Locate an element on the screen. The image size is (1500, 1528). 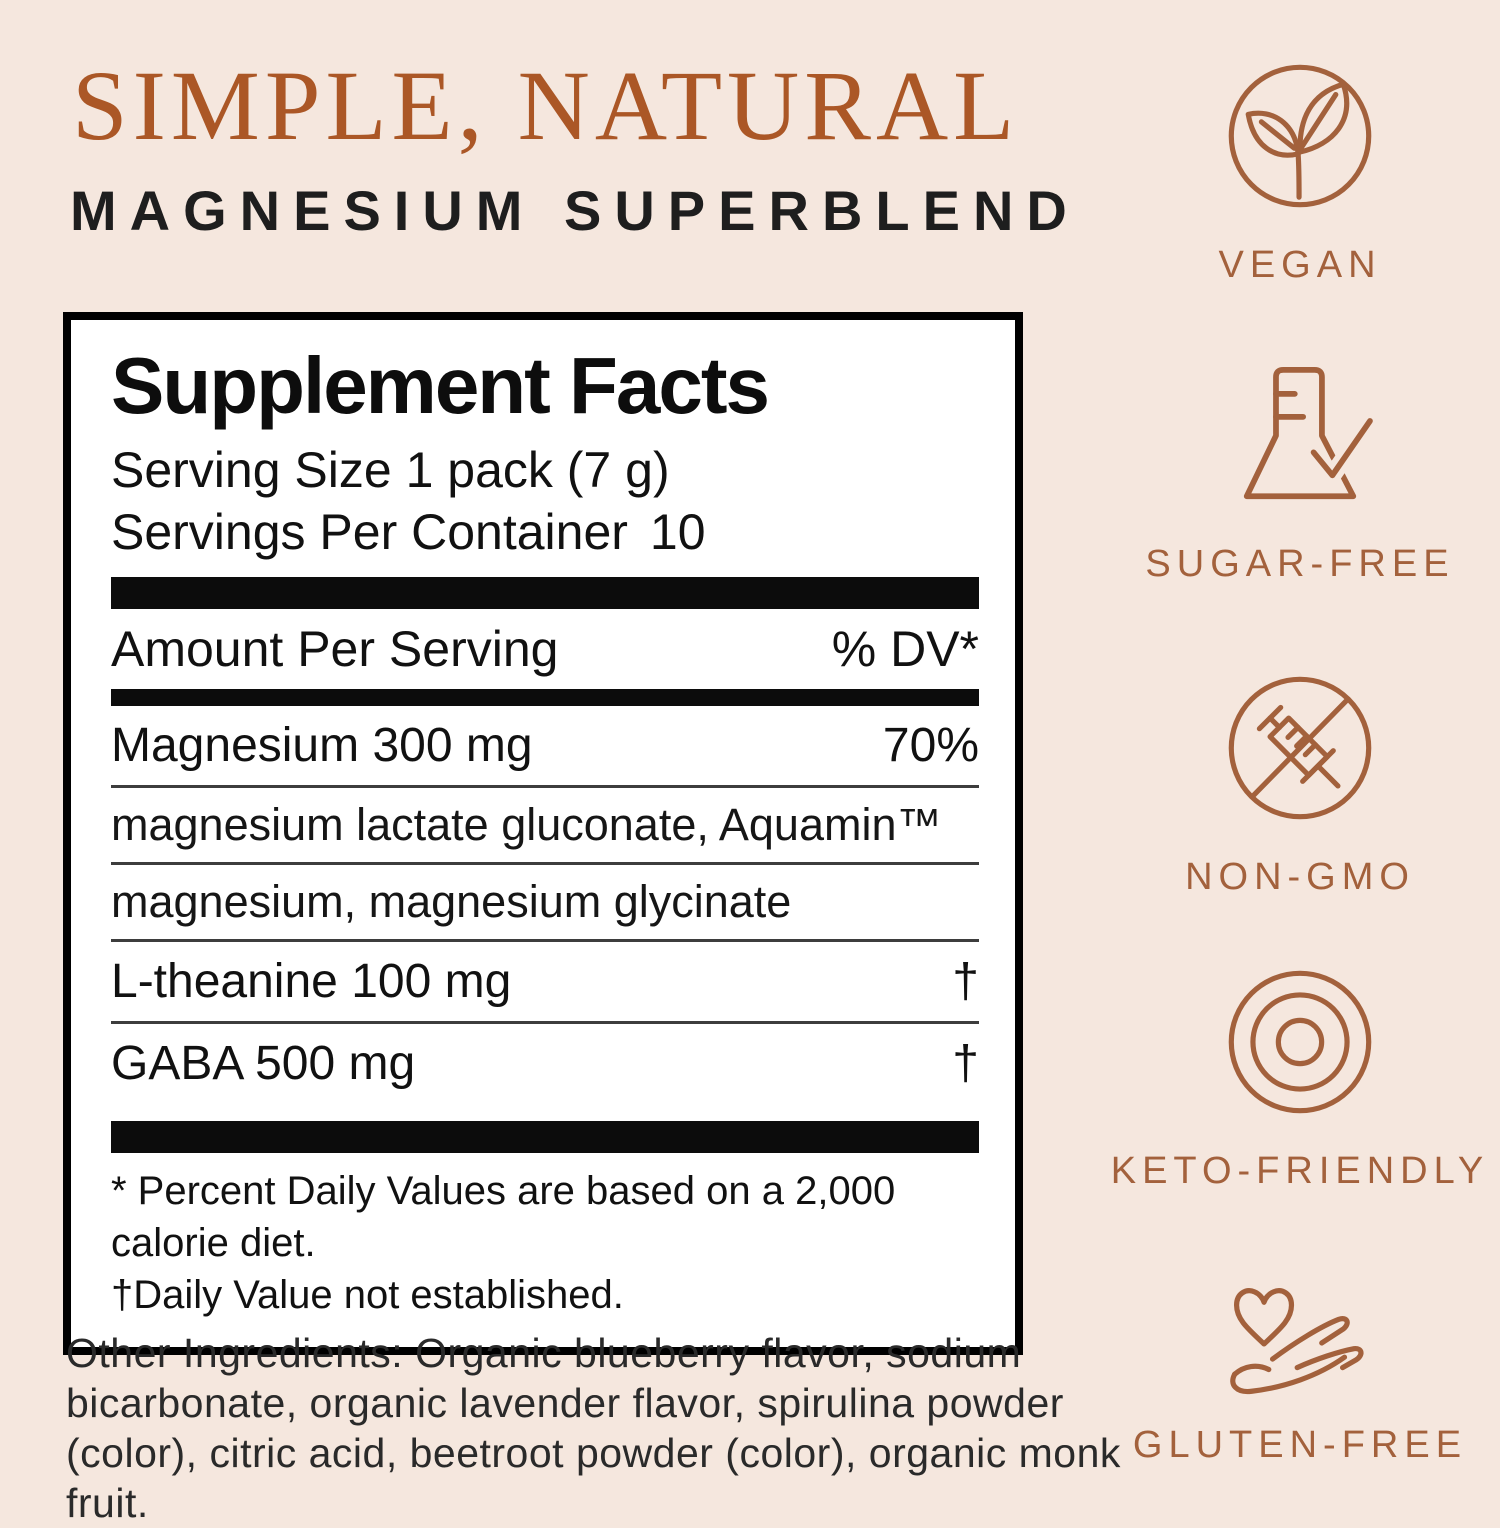
badge-label: SUGAR-FREE is located at coordinates (1300, 564).